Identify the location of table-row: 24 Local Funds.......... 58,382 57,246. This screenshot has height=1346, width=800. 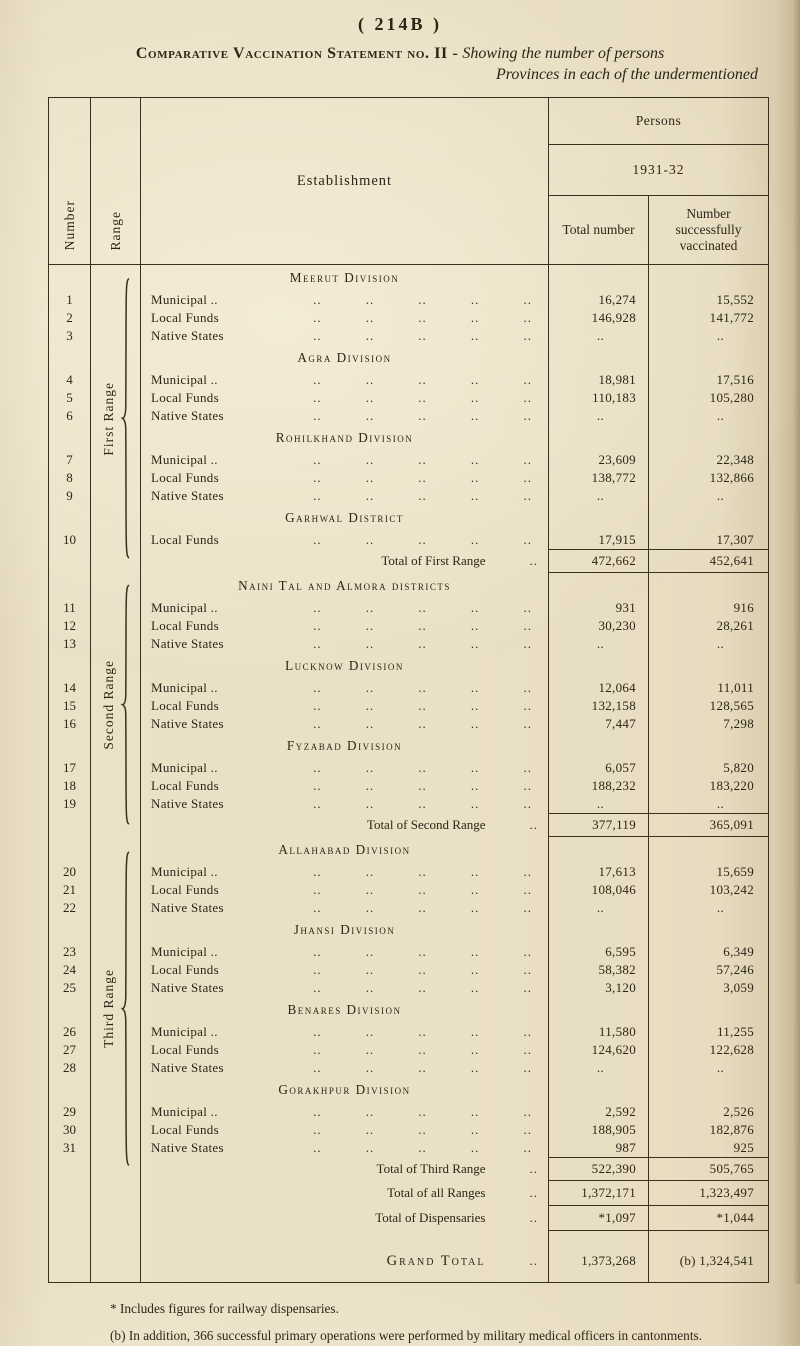
(408, 970).